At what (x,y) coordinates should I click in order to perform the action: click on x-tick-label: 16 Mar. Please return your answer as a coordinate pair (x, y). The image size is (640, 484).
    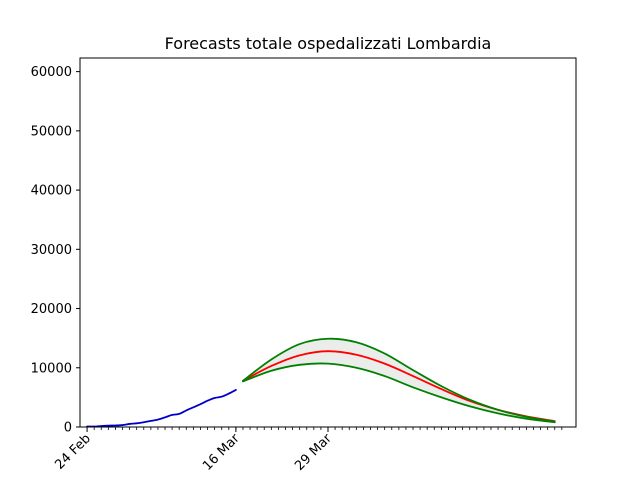
    Looking at the image, I should click on (221, 452).